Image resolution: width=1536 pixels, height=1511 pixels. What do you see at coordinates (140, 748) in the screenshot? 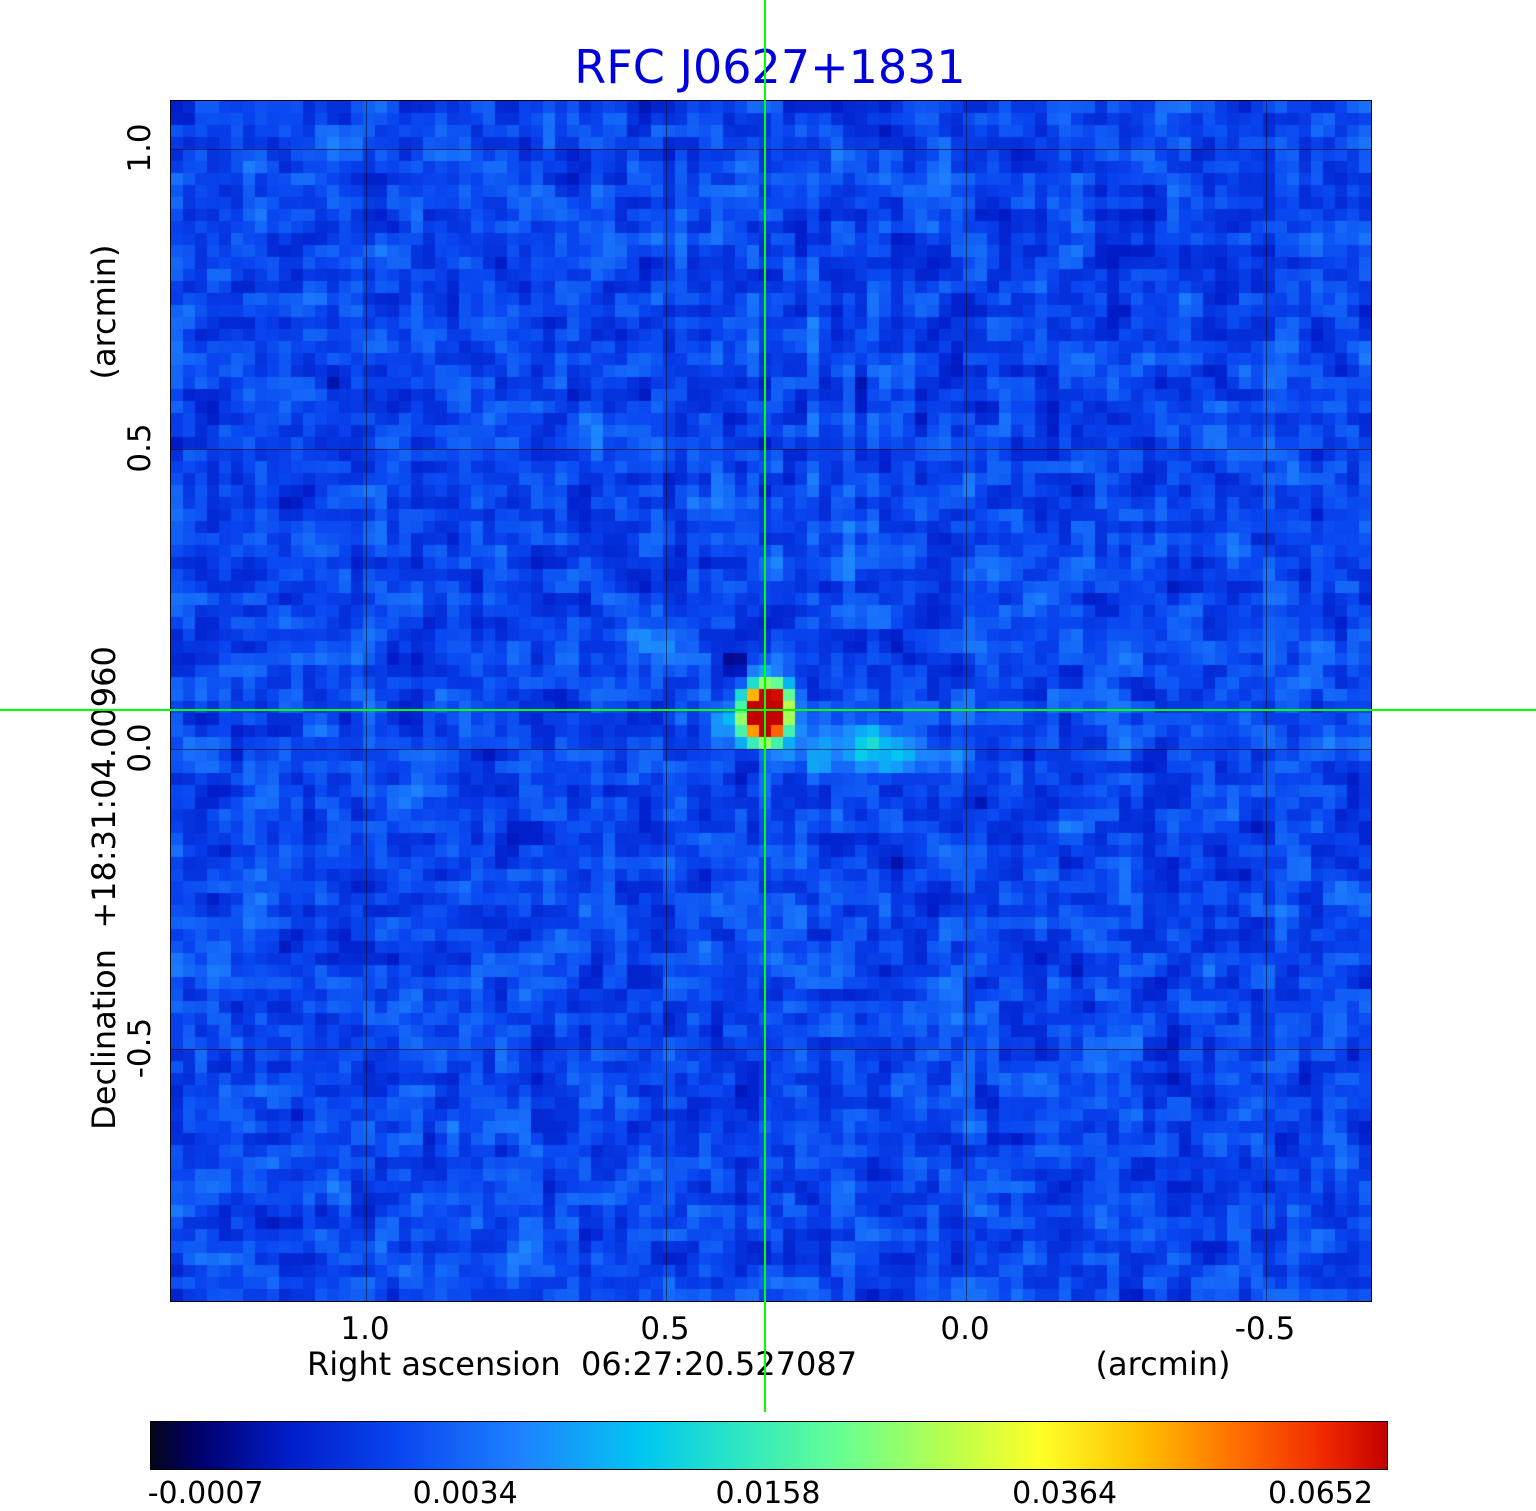
I see `y-tick-label: 0.0` at bounding box center [140, 748].